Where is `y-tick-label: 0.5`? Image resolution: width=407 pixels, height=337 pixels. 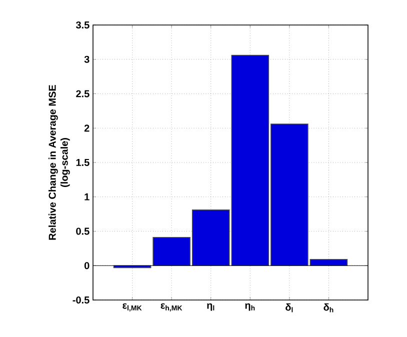 y-tick-label: 0.5 is located at coordinates (83, 231).